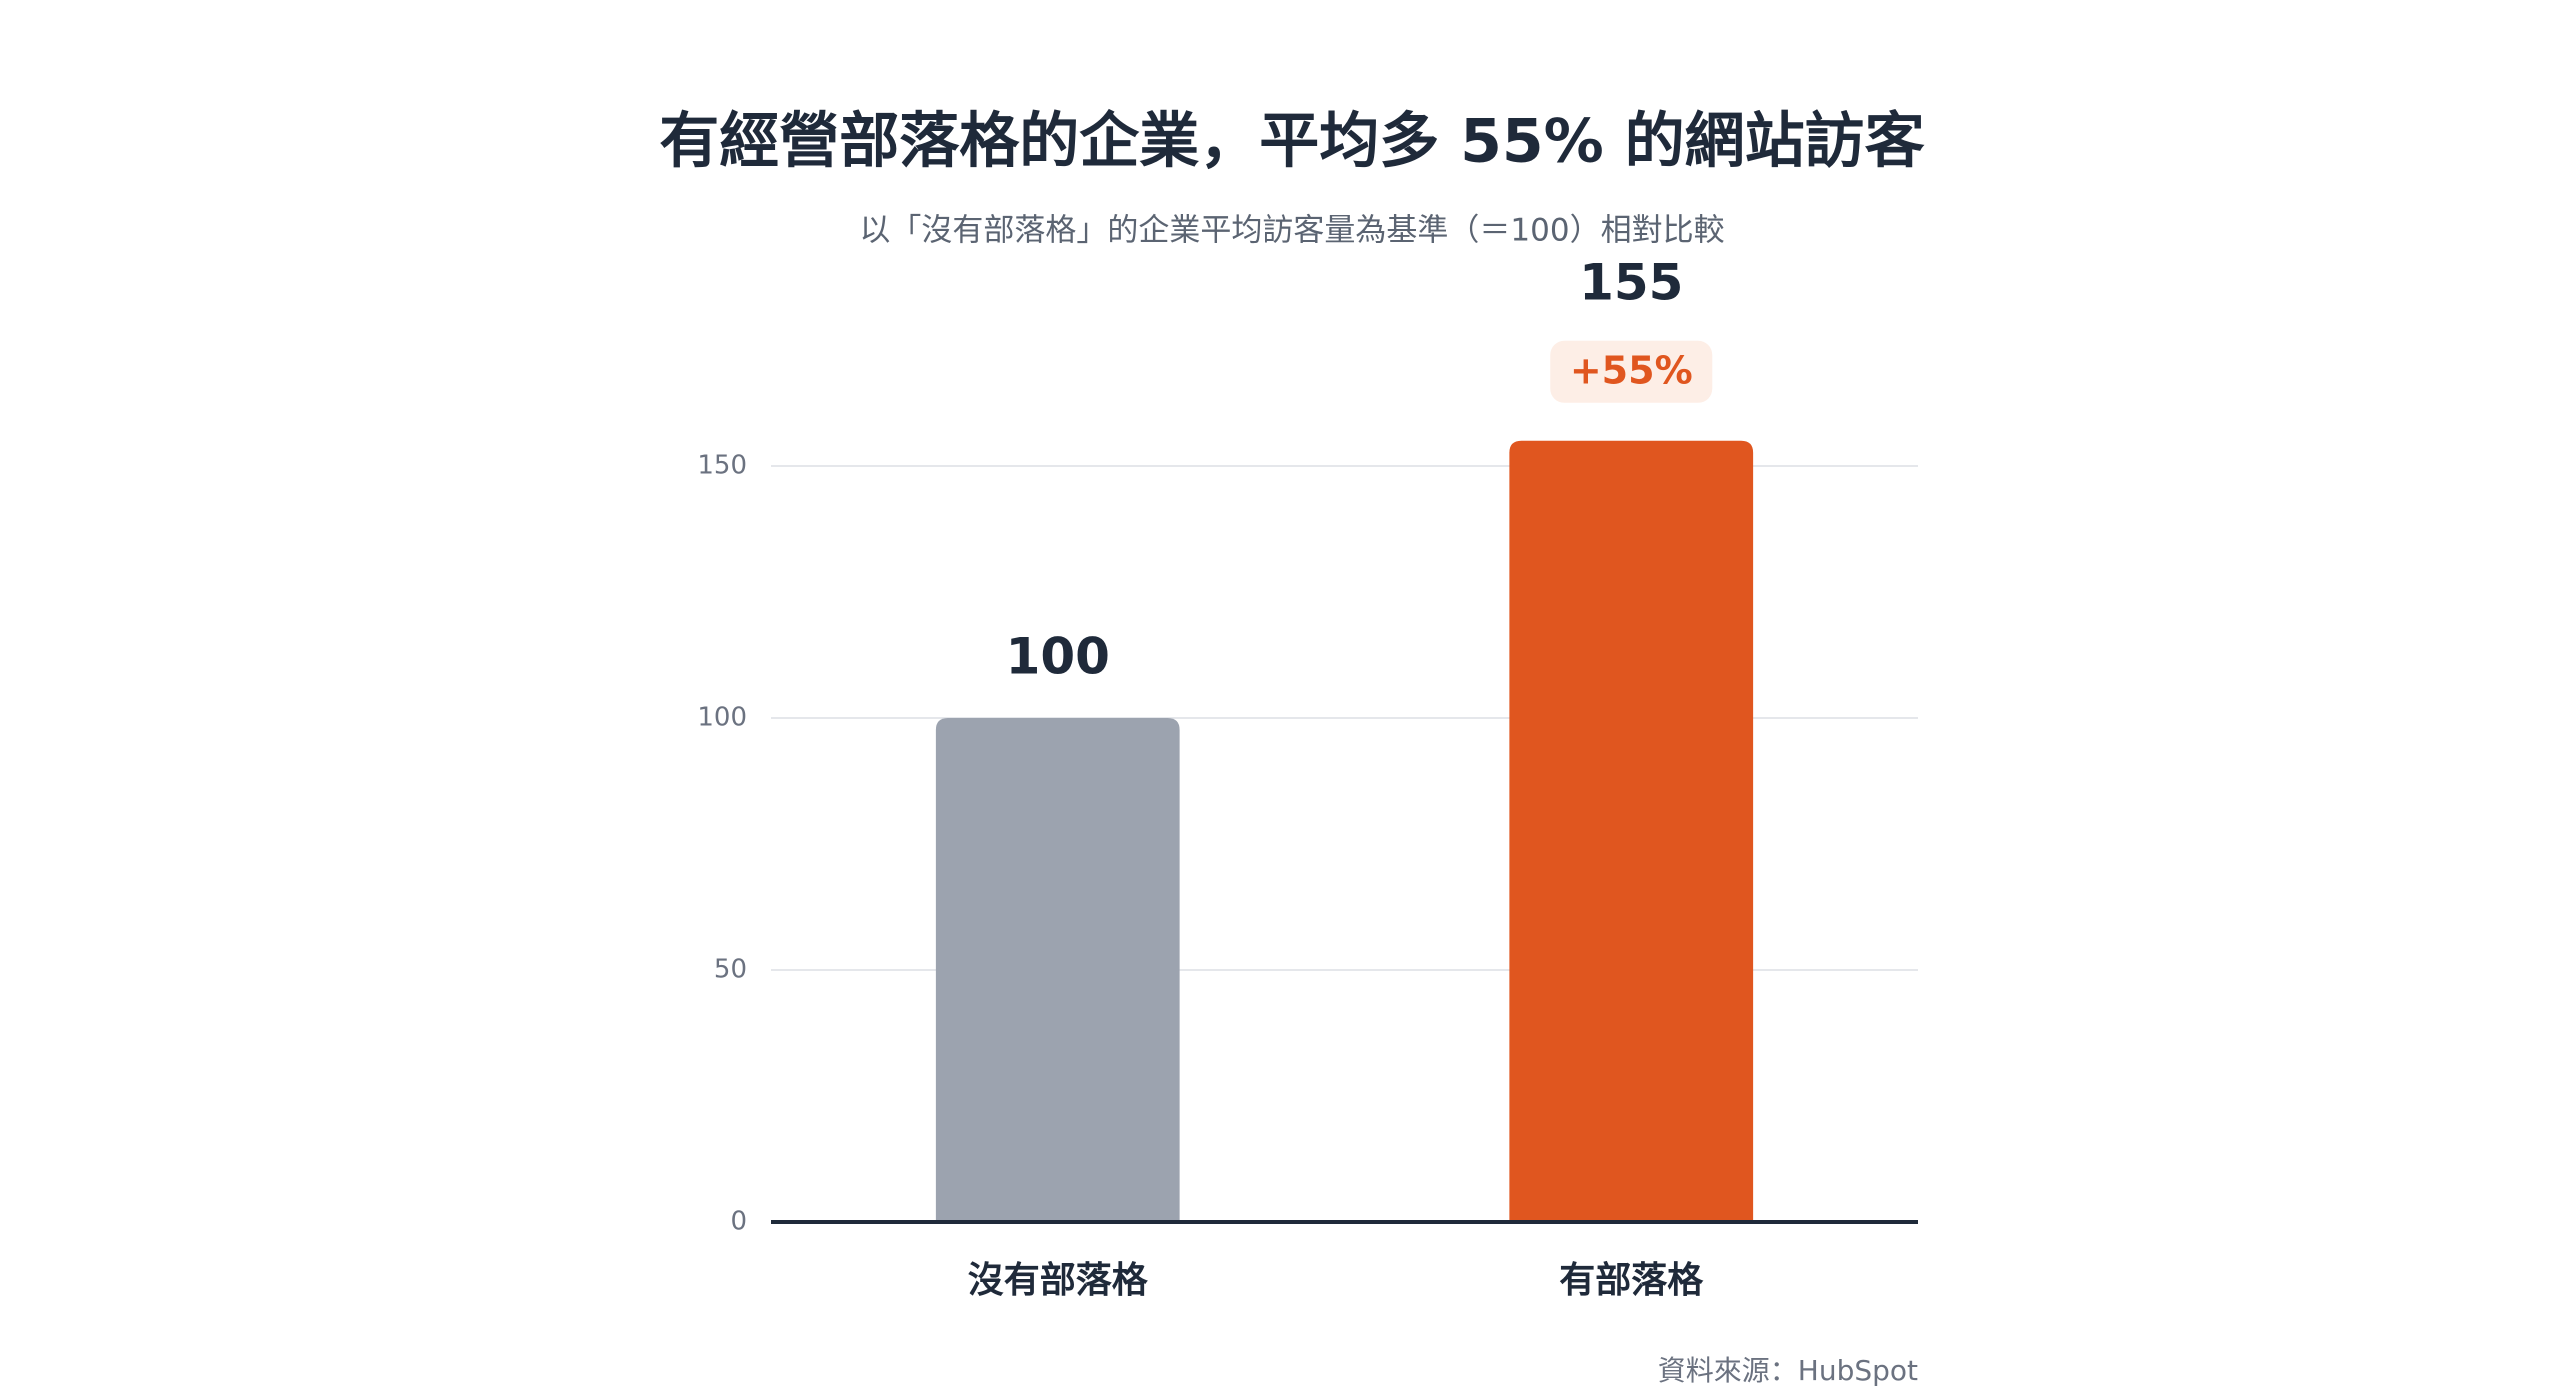 The height and width of the screenshot is (1400, 2560). I want to click on annotation-badge, so click(1631, 371).